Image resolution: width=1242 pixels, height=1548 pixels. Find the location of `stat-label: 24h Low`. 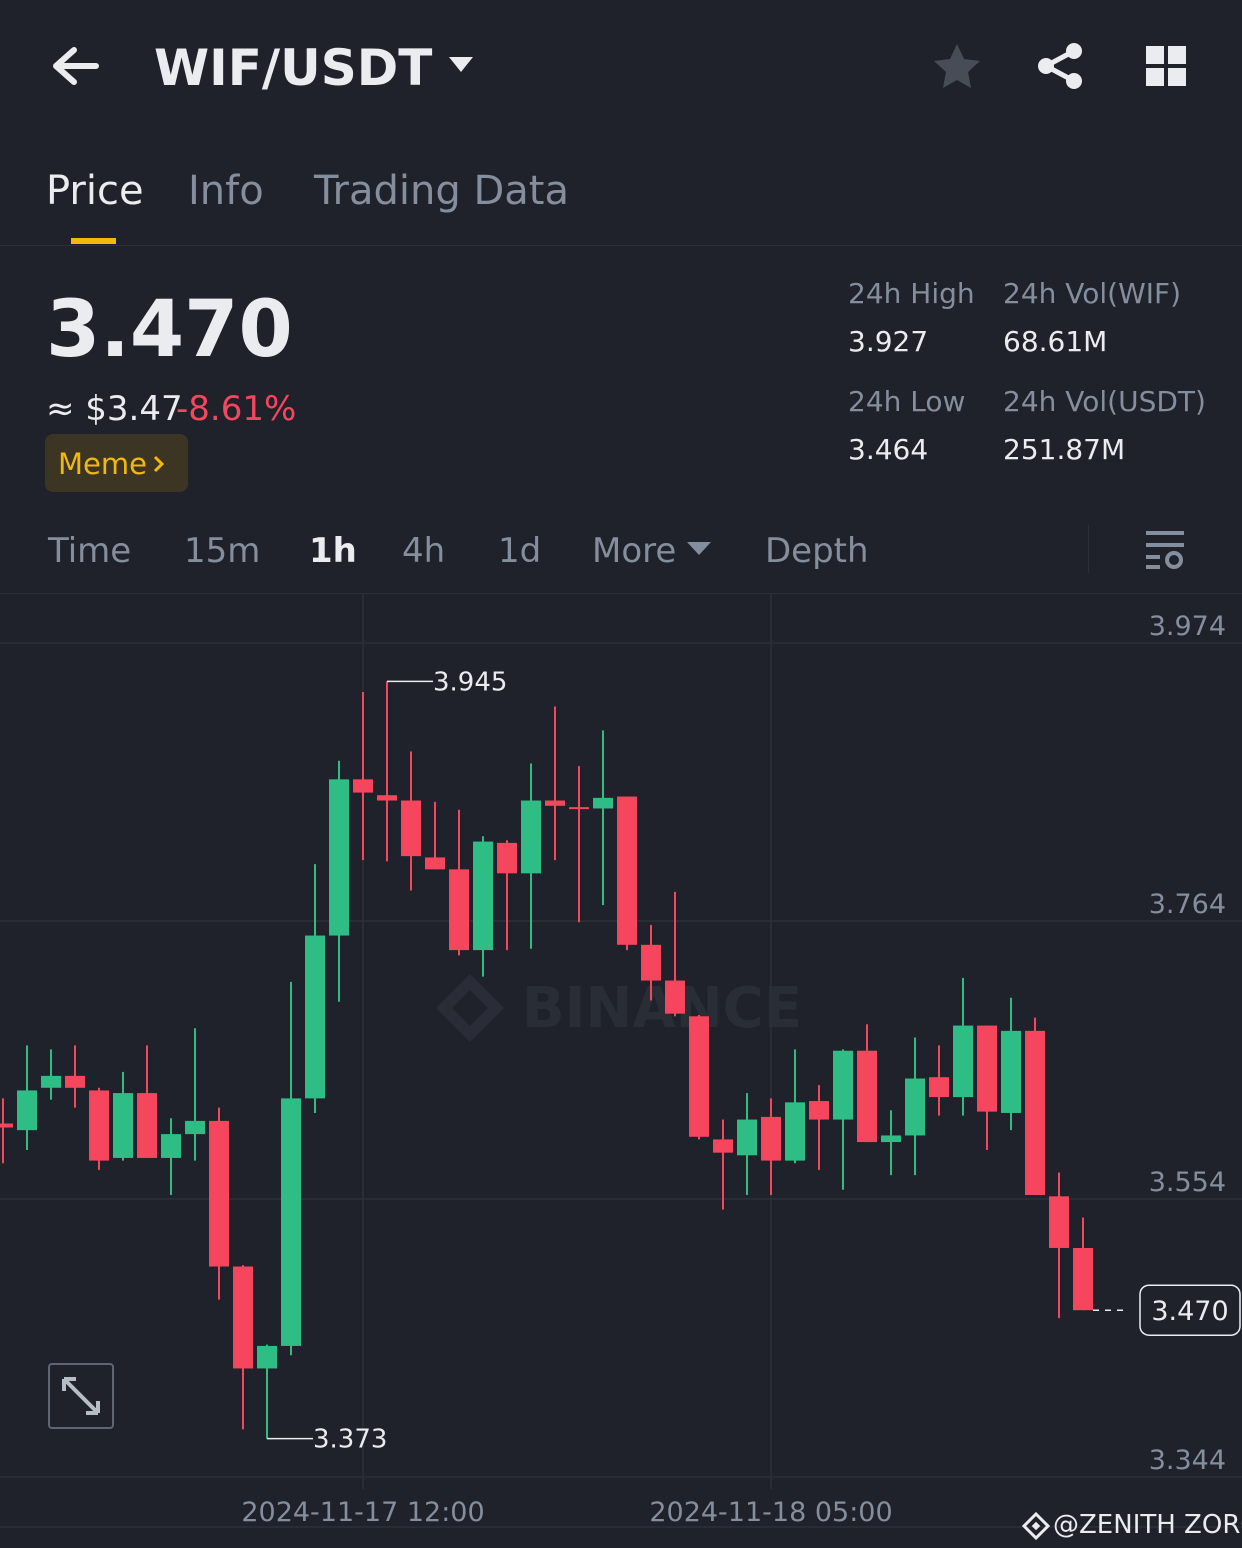

stat-label: 24h Low is located at coordinates (907, 401).